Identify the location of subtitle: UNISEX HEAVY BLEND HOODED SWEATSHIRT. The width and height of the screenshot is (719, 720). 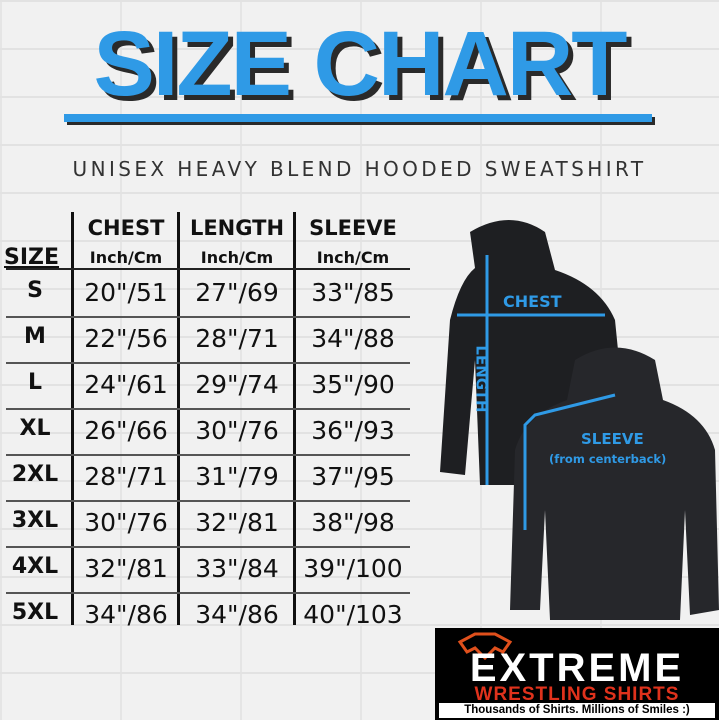
(359, 169).